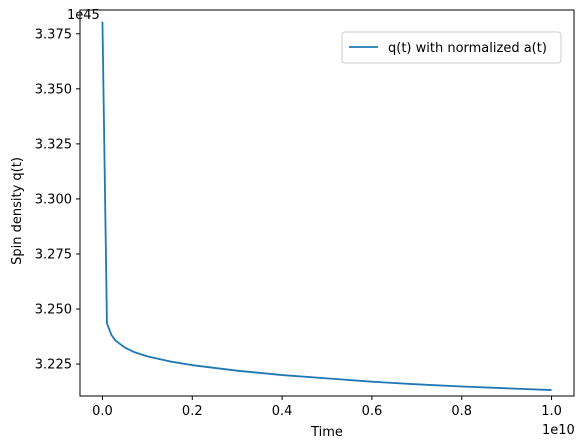  Describe the element at coordinates (326, 432) in the screenshot. I see `x-axis-label: Time` at that location.